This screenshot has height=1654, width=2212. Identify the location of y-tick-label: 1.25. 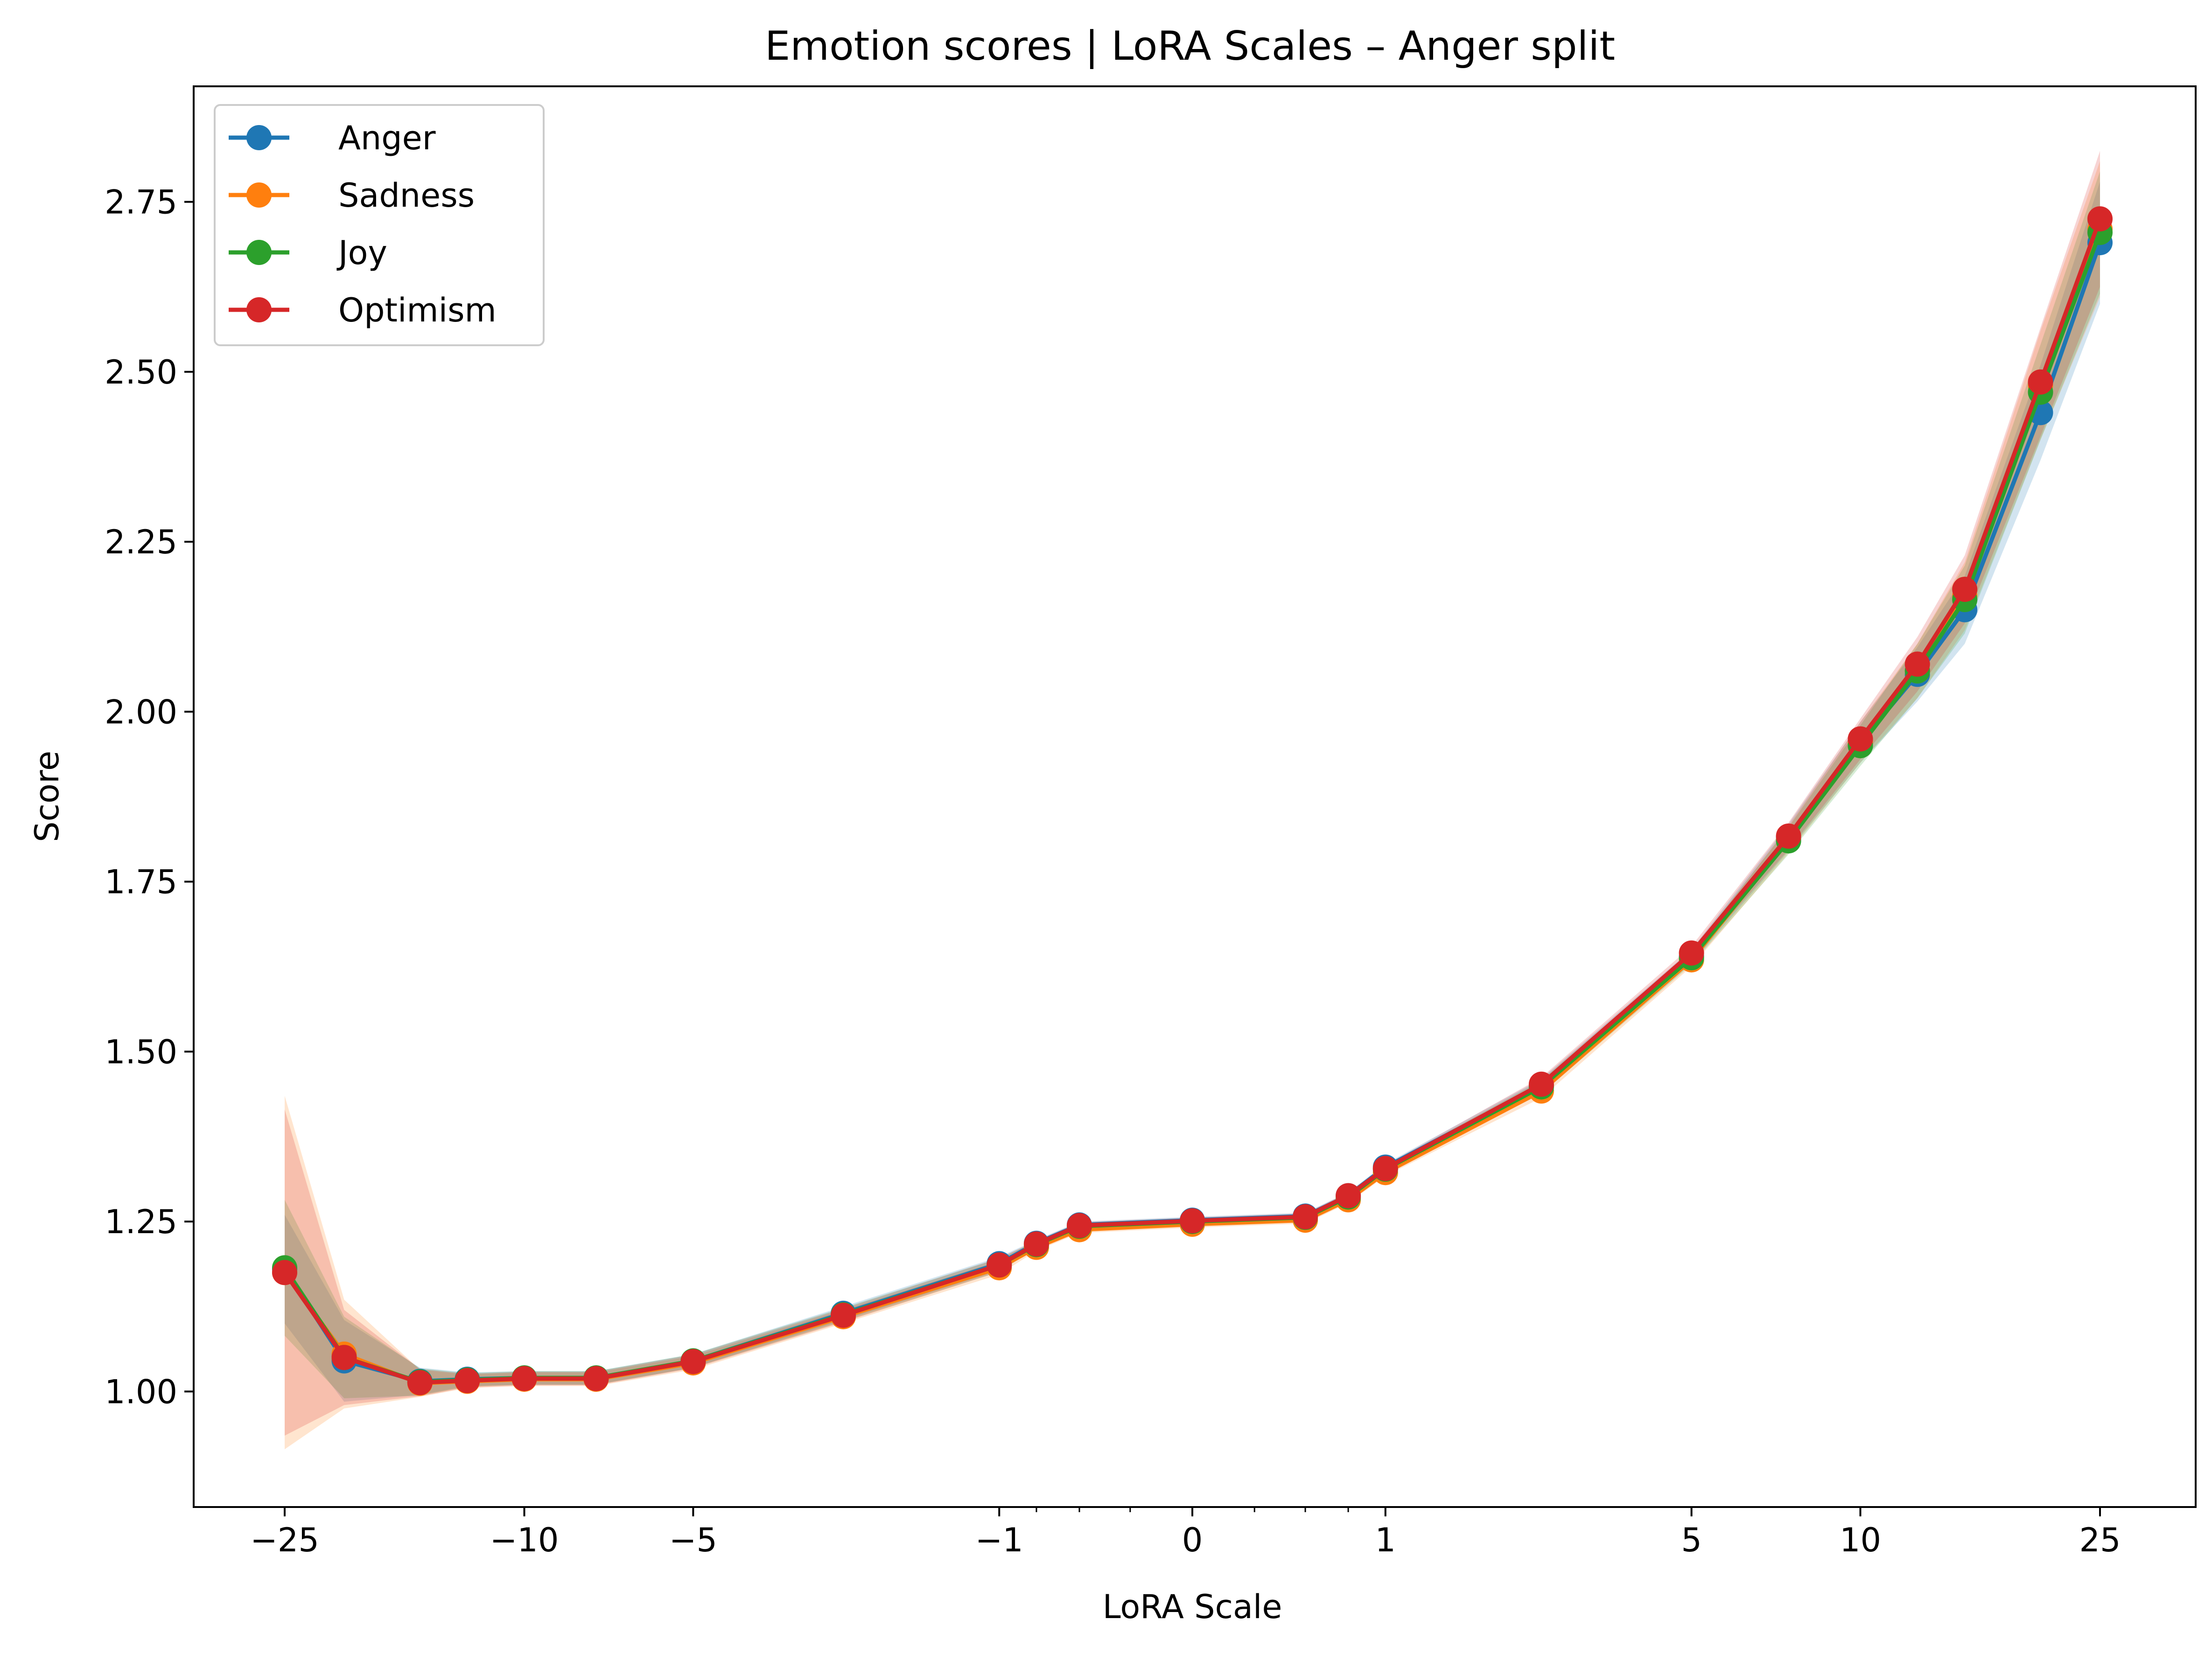
(141, 1222).